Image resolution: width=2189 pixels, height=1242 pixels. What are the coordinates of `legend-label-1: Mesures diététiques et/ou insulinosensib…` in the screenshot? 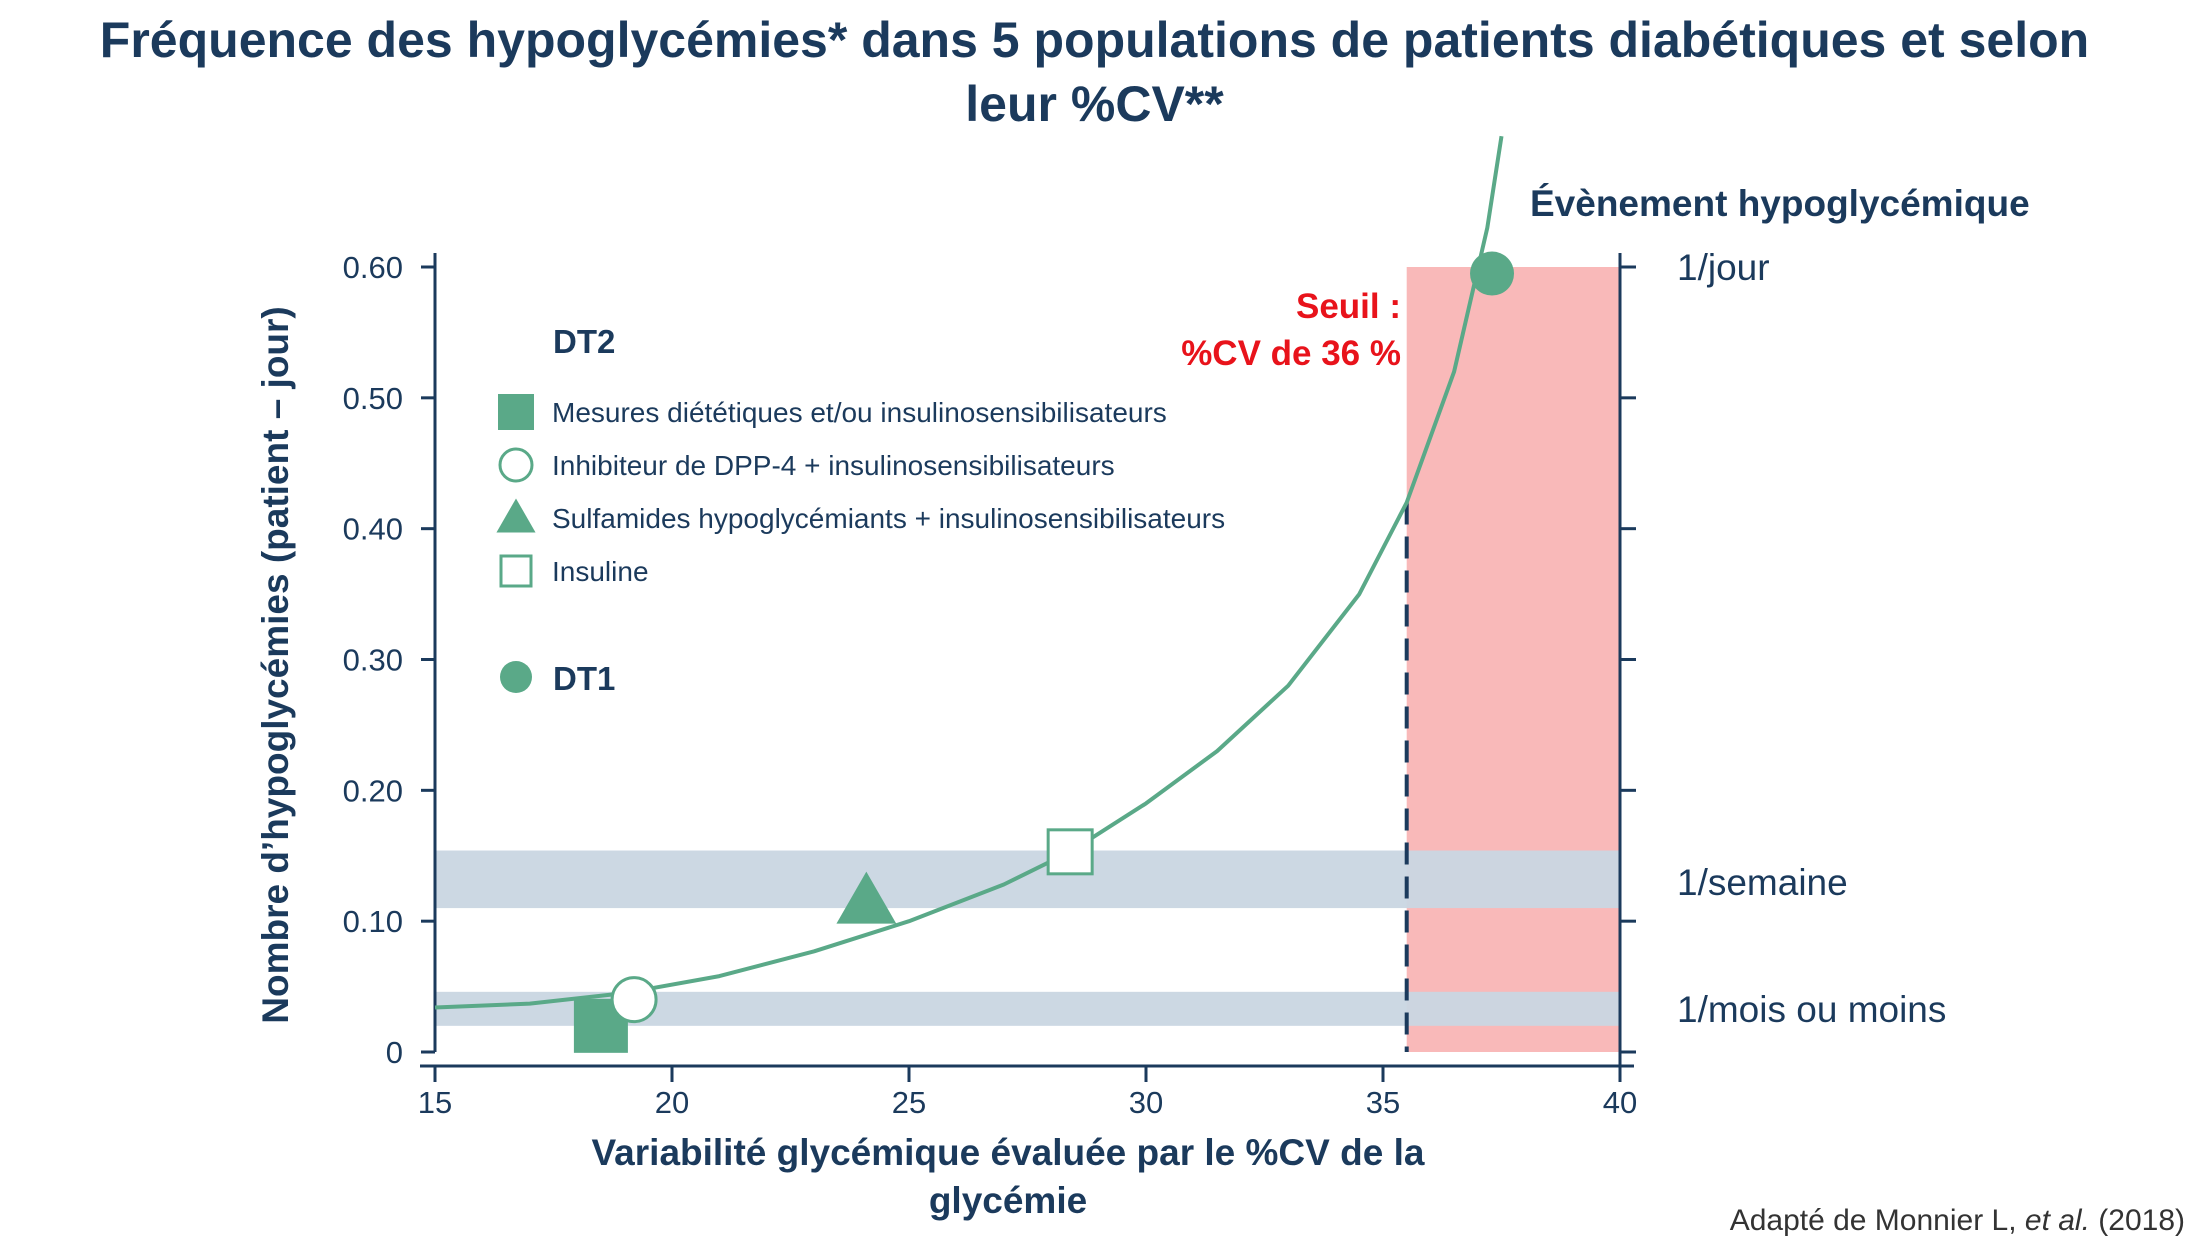 It's located at (859, 412).